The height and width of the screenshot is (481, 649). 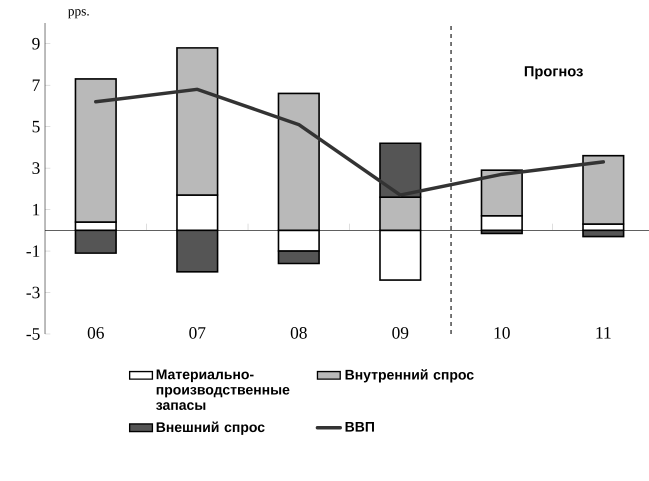 What do you see at coordinates (400, 333) in the screenshot?
I see `x-tick-label: 09` at bounding box center [400, 333].